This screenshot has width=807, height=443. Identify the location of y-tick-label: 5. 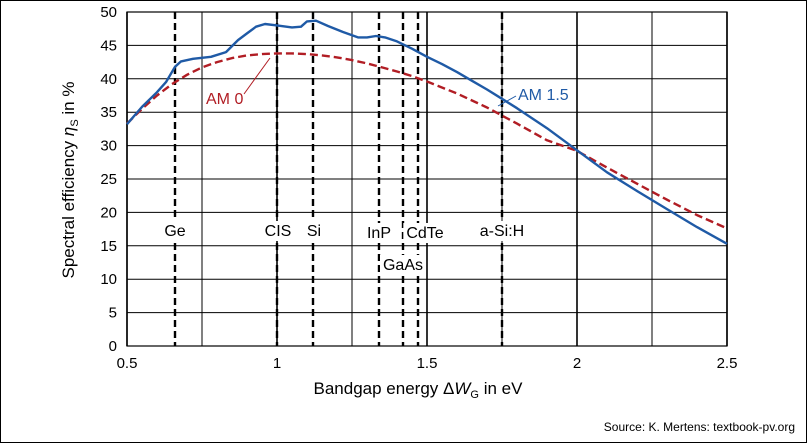
(113, 313).